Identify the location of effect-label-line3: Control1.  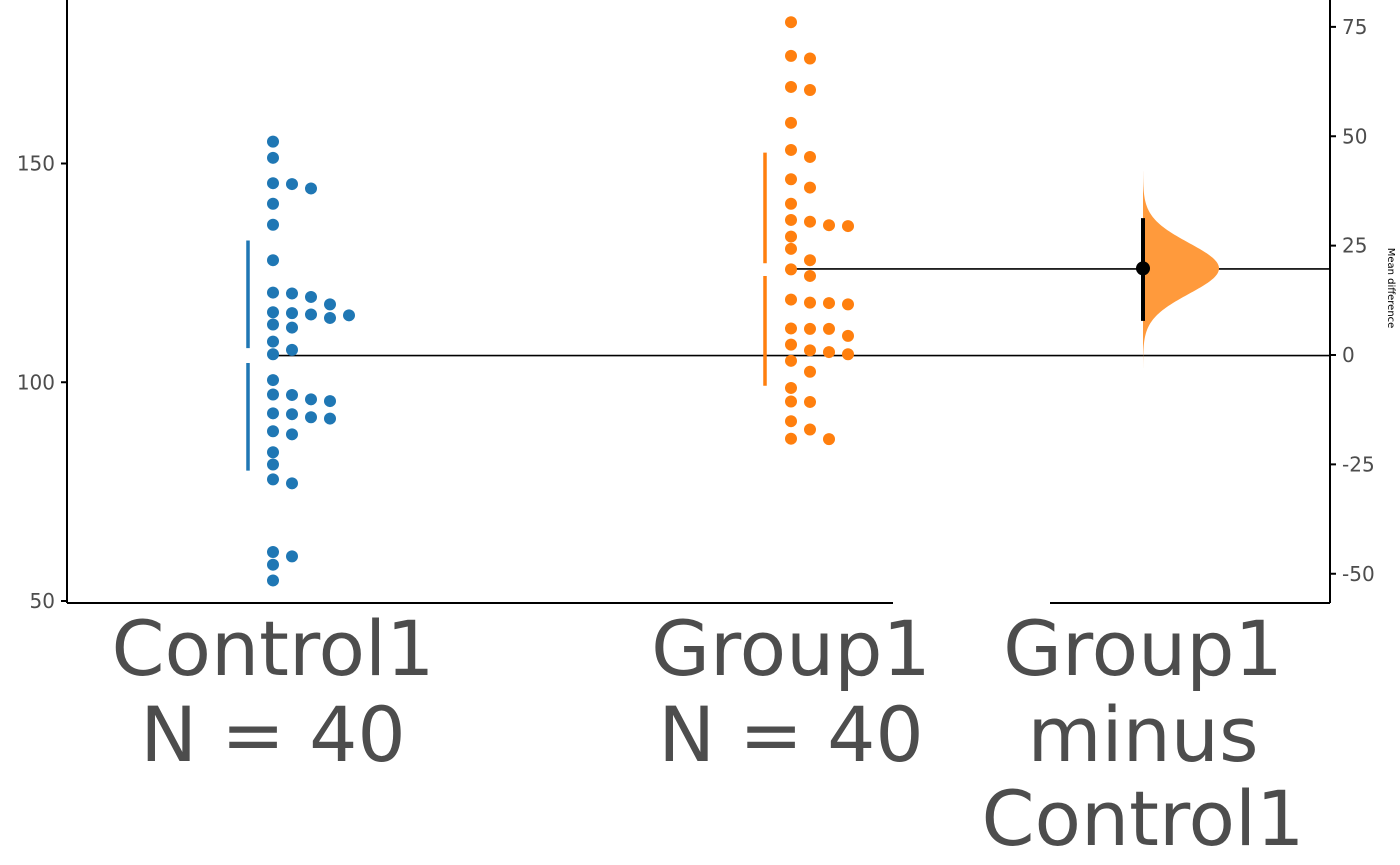
(1142, 818).